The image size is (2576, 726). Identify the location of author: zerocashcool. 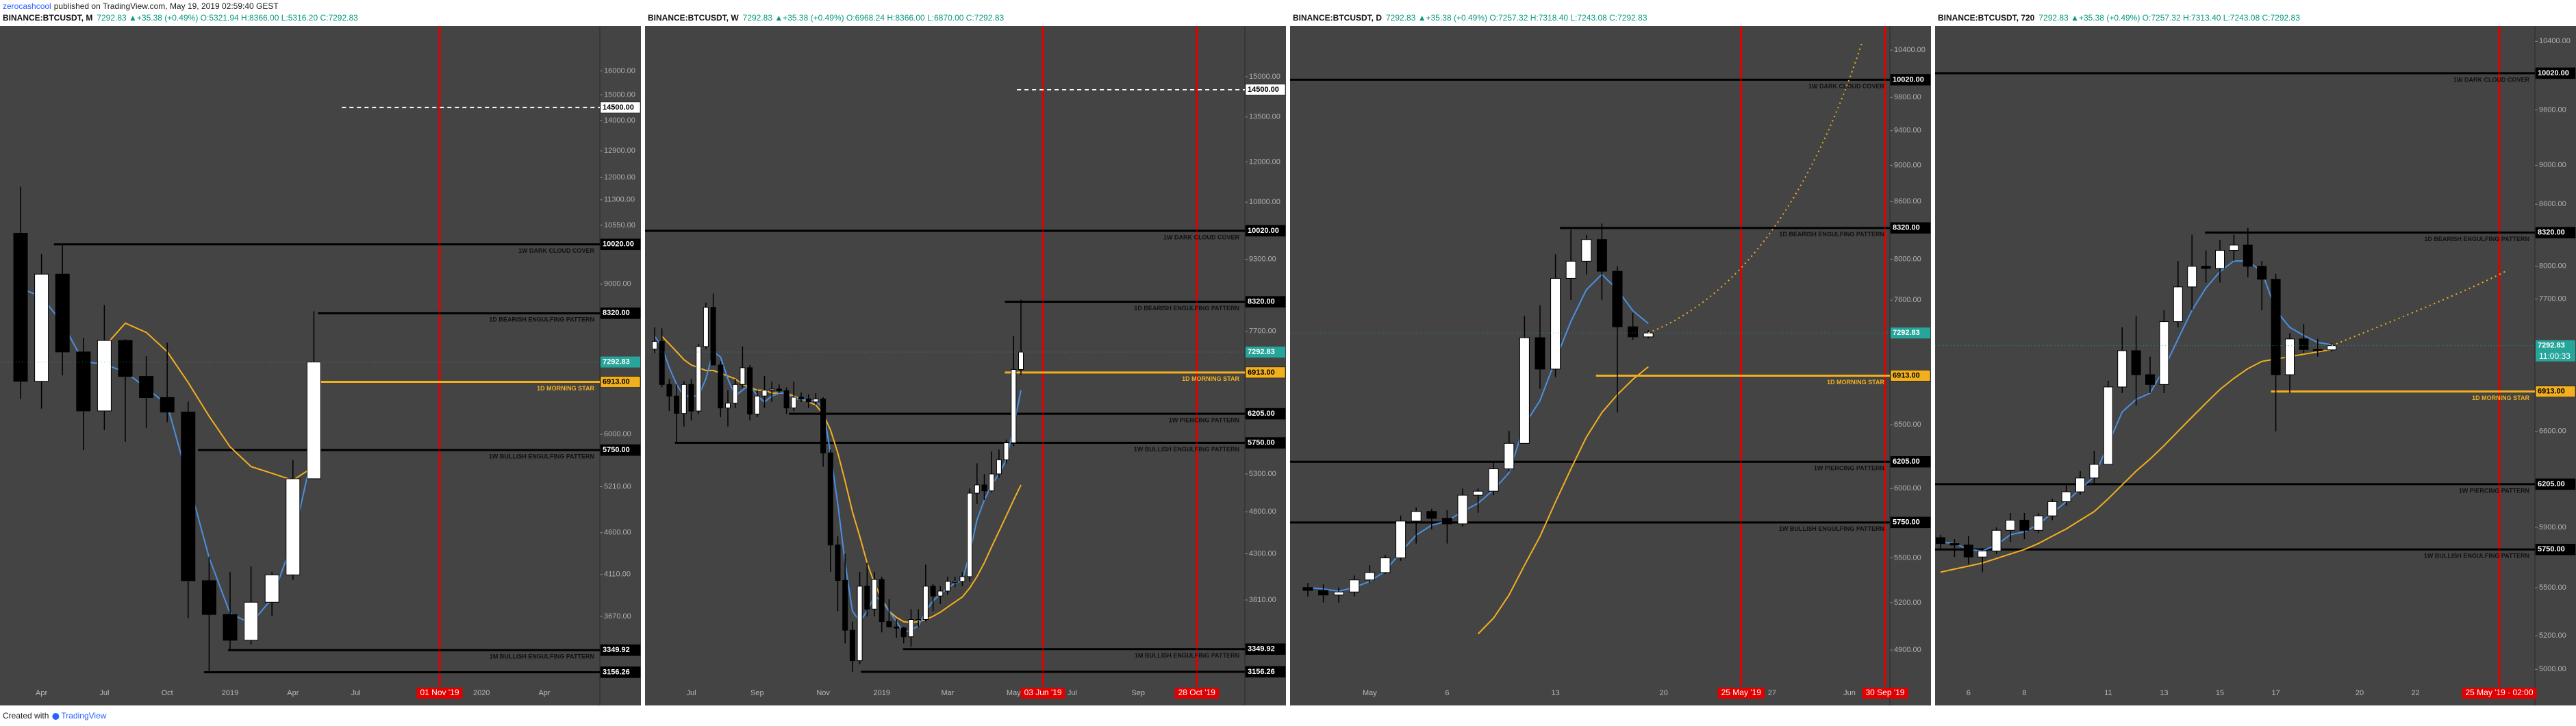
(27, 6).